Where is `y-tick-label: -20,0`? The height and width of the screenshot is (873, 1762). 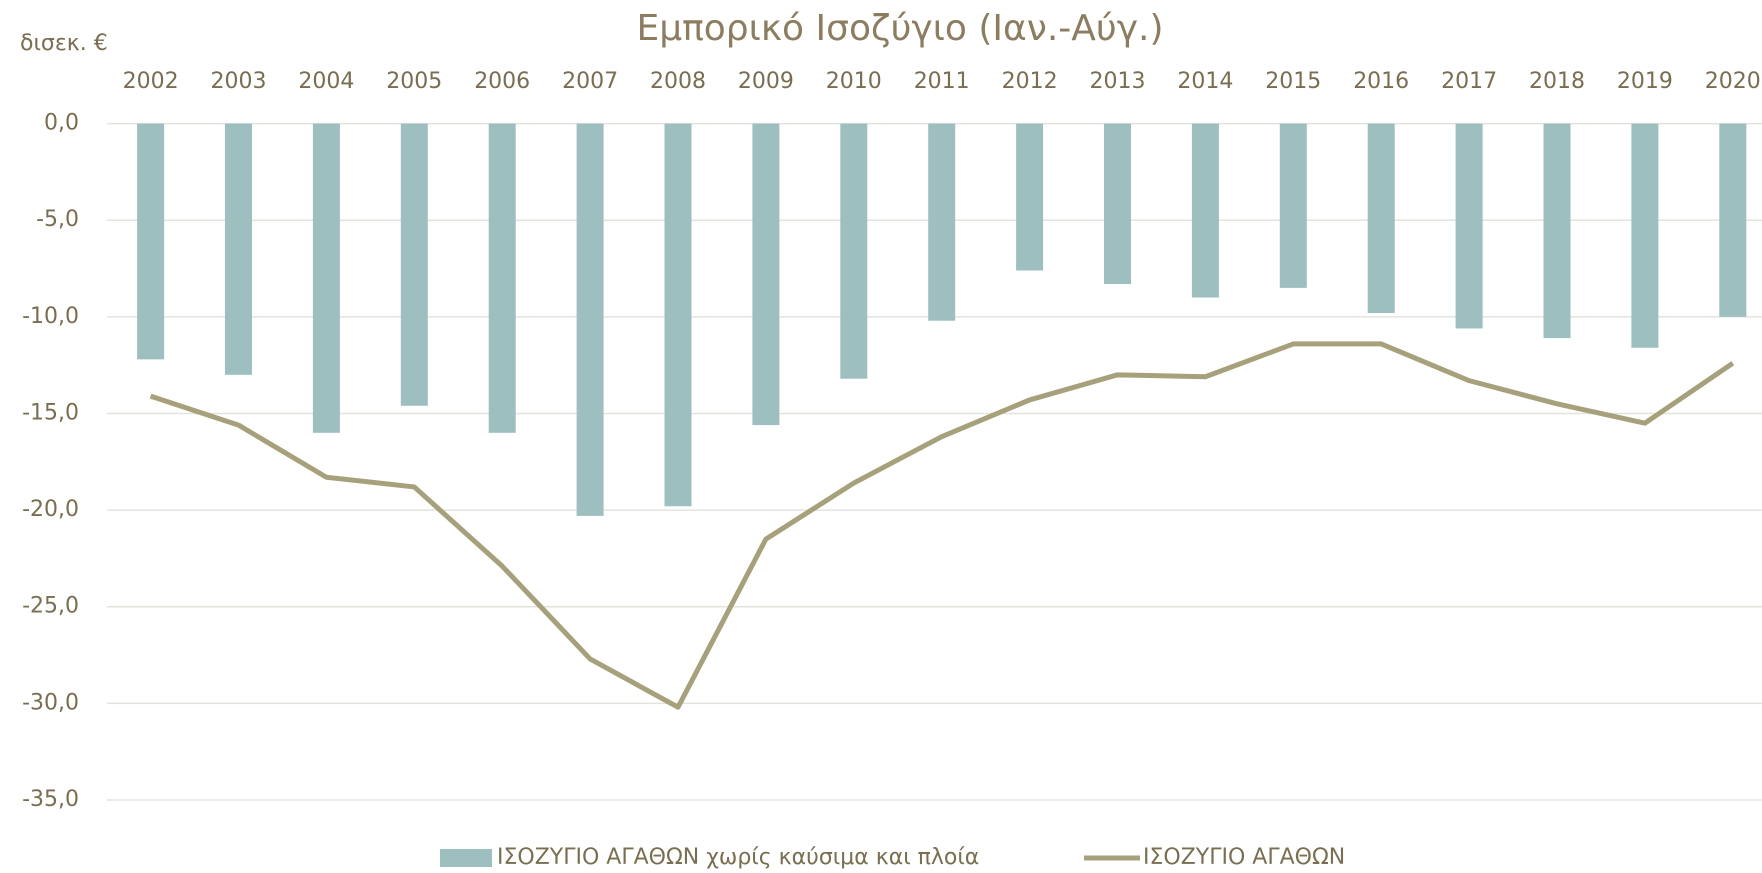 y-tick-label: -20,0 is located at coordinates (50, 509).